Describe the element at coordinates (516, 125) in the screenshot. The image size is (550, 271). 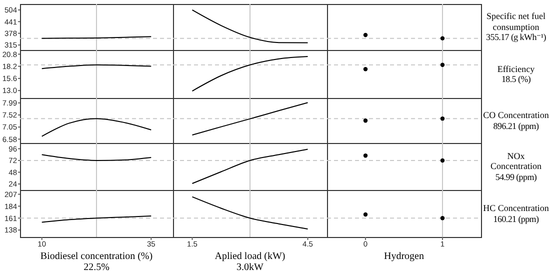
I see `text: 896.21 (ppm)` at that location.